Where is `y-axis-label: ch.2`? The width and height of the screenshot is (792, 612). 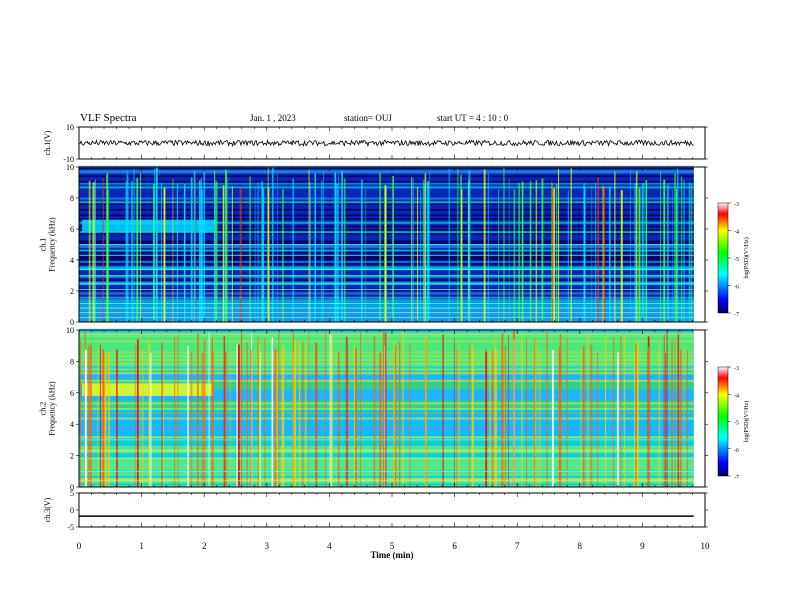 y-axis-label: ch.2 is located at coordinates (43, 409).